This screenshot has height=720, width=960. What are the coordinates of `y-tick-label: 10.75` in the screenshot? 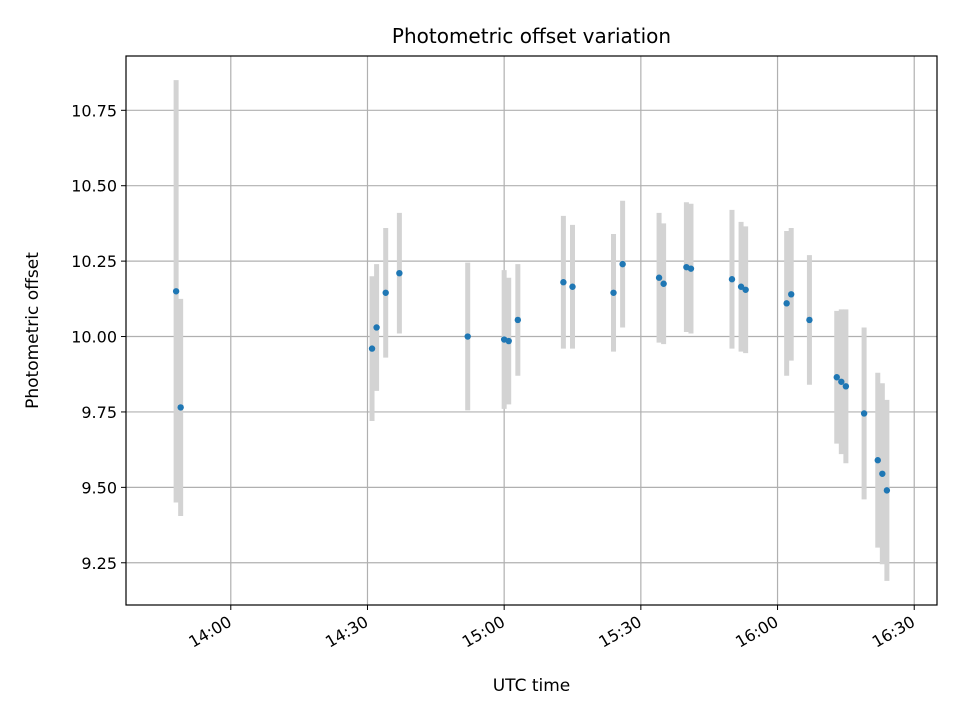 It's located at (94, 110).